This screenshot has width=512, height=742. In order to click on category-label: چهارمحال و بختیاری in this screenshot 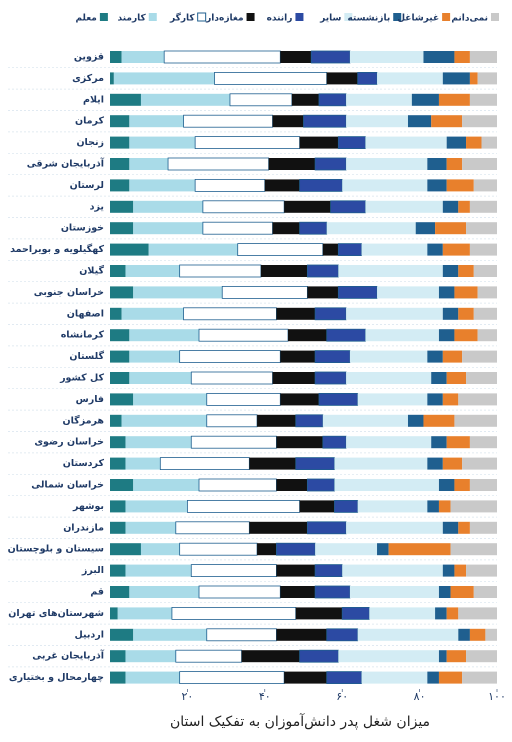, I will do `click(56, 677)`.